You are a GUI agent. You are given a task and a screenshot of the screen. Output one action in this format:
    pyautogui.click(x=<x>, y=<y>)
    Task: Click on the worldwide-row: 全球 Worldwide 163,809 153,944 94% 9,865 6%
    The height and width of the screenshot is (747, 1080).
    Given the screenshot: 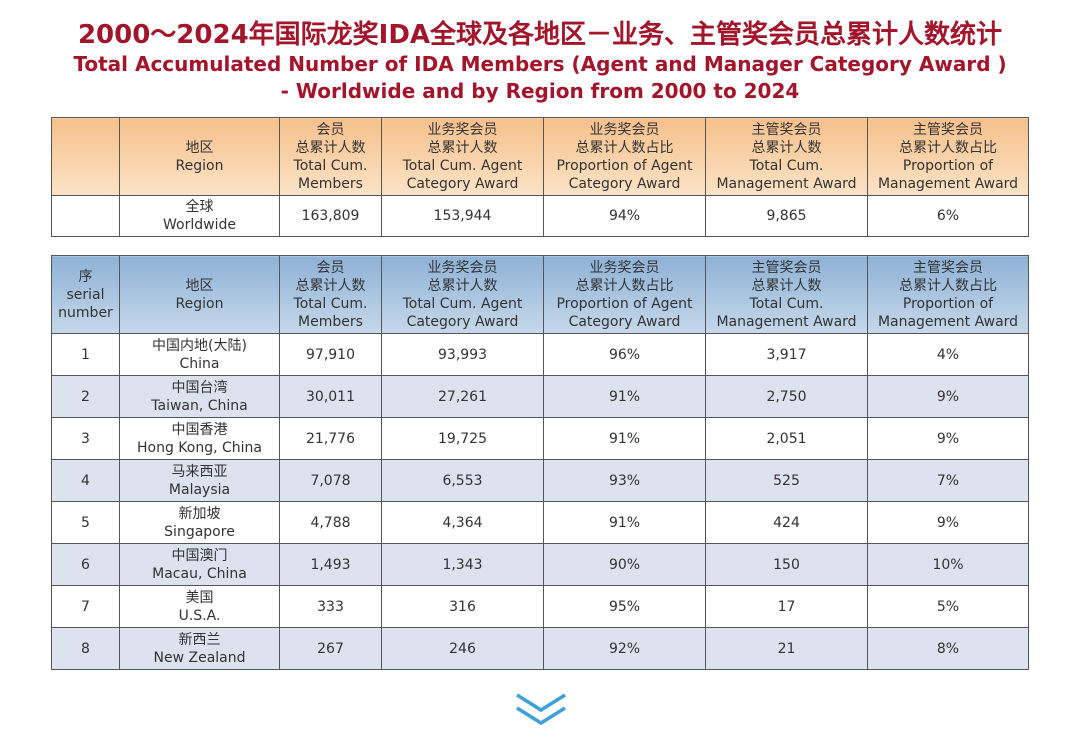 What is the action you would take?
    pyautogui.click(x=540, y=216)
    